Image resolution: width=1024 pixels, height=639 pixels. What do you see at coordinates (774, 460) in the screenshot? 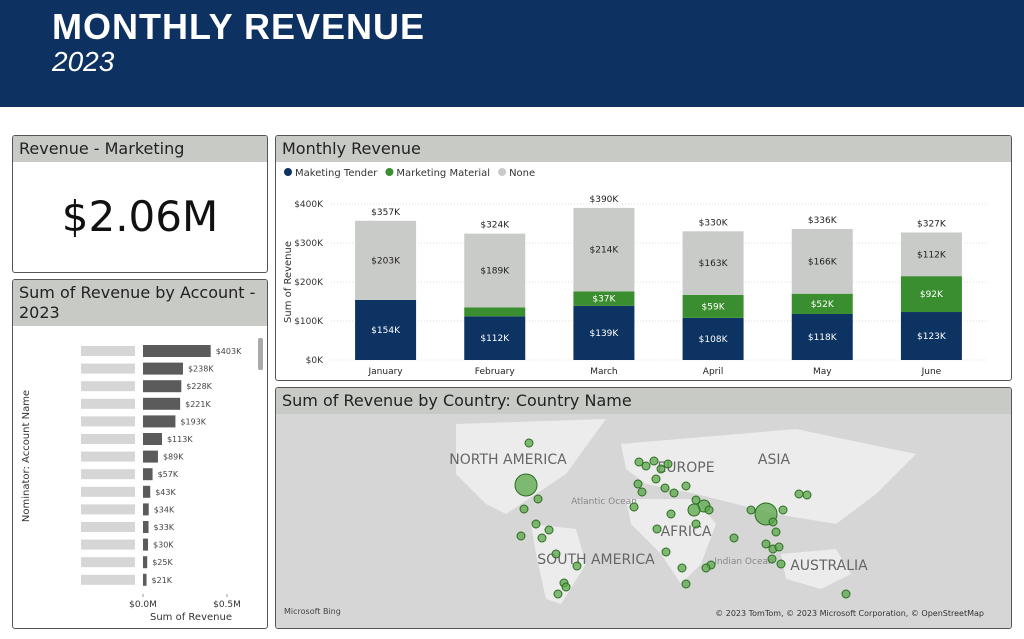
I see `map-label: ASIA` at bounding box center [774, 460].